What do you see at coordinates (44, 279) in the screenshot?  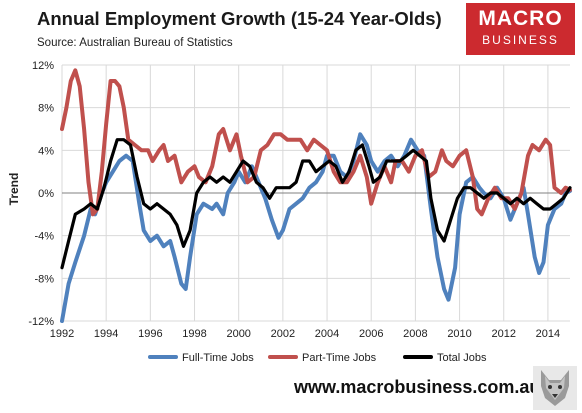 I see `y-tick-label: -8%` at bounding box center [44, 279].